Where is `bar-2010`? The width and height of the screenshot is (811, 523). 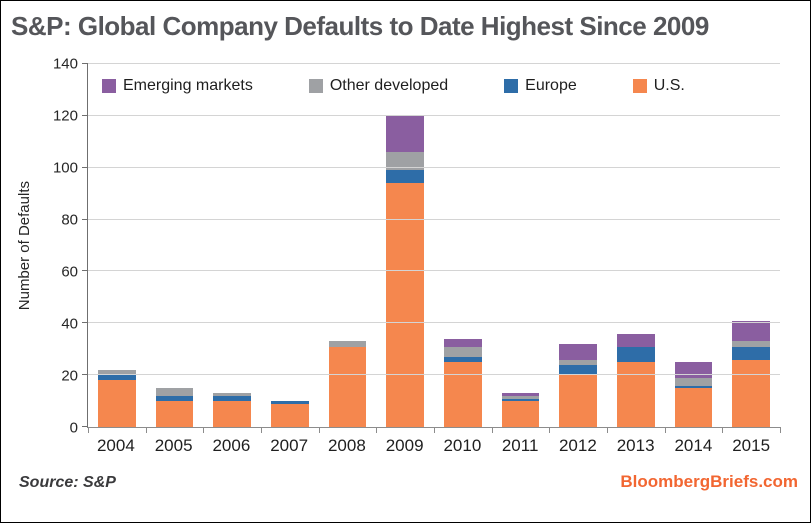 bar-2010 is located at coordinates (463, 245).